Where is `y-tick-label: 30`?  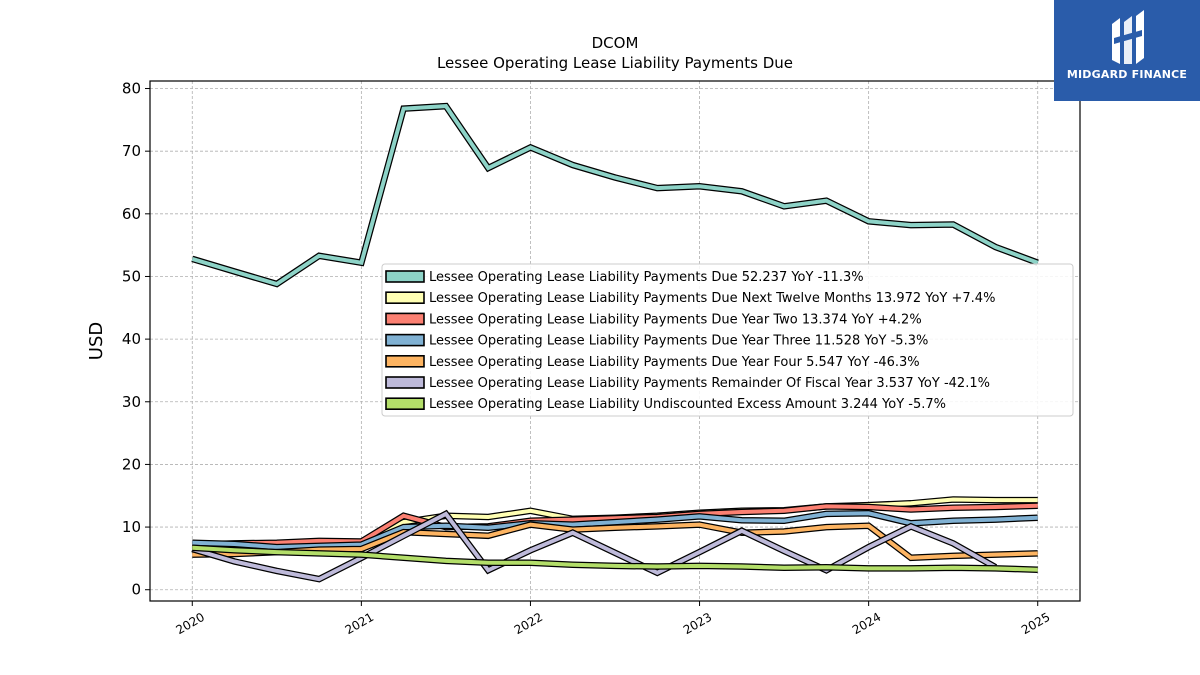
y-tick-label: 30 is located at coordinates (131, 402).